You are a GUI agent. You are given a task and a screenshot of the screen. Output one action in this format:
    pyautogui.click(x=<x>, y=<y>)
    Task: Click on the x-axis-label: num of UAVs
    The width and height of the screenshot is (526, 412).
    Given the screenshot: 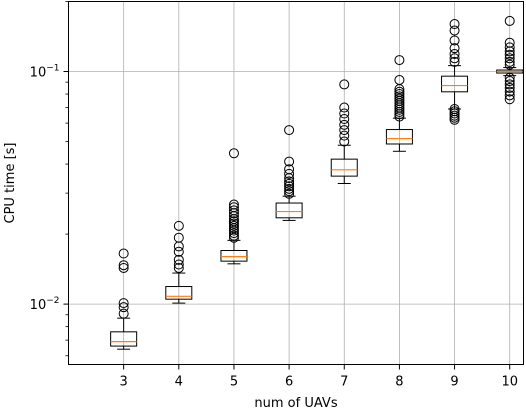 What is the action you would take?
    pyautogui.click(x=295, y=403)
    